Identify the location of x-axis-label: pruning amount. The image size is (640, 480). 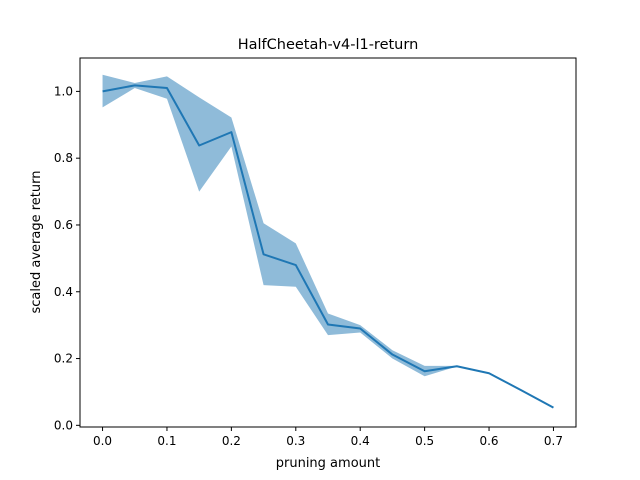
(328, 463).